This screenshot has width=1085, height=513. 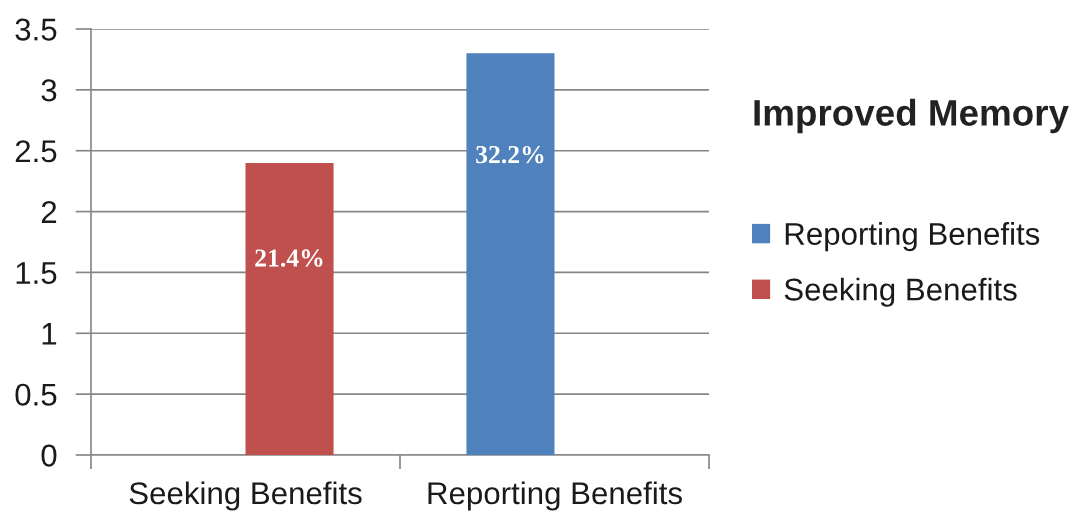 What do you see at coordinates (911, 116) in the screenshot?
I see `text: Improved Memory` at bounding box center [911, 116].